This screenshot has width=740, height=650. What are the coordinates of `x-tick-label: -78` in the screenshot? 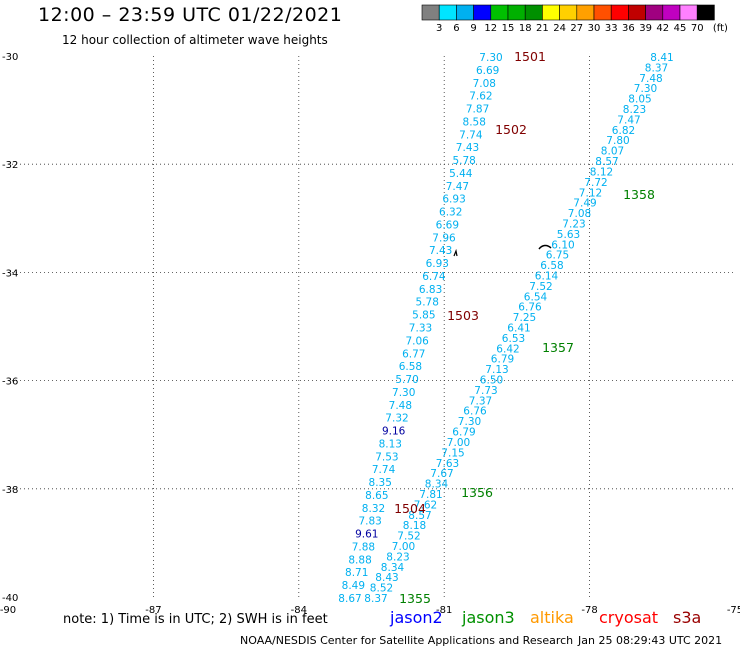 It's located at (589, 610).